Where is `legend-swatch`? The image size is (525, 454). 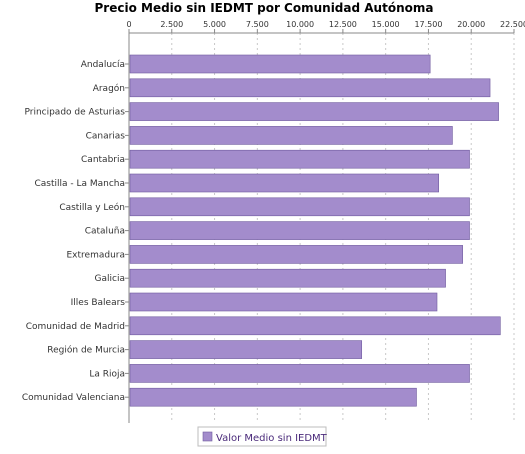 legend-swatch is located at coordinates (207, 436).